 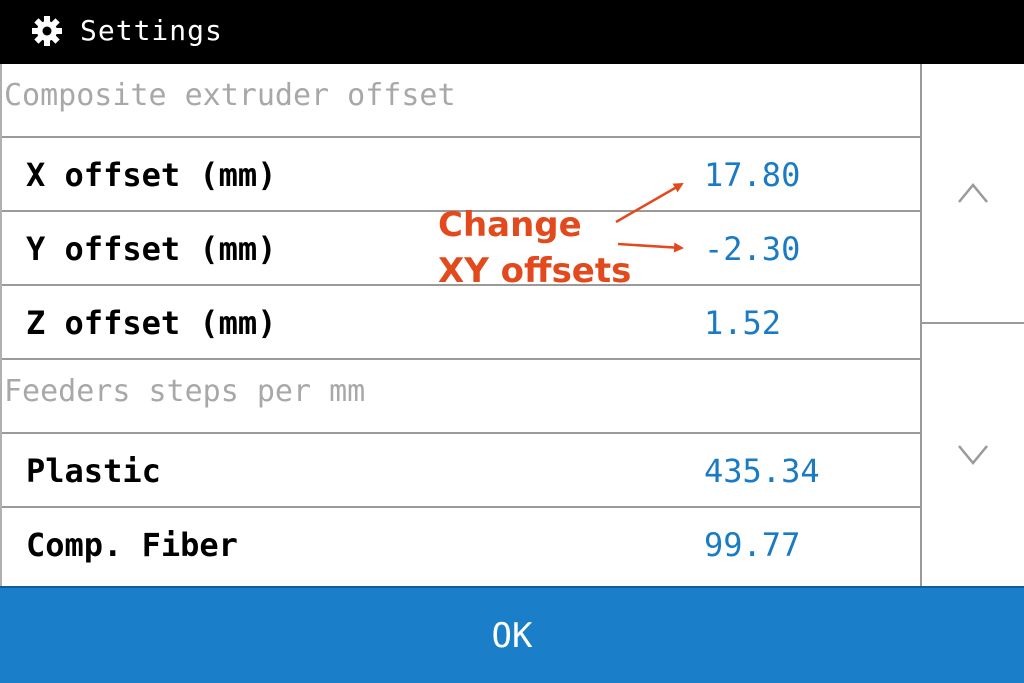 What do you see at coordinates (462, 101) in the screenshot?
I see `section-header-extruder-offset: Composite extruder offset` at bounding box center [462, 101].